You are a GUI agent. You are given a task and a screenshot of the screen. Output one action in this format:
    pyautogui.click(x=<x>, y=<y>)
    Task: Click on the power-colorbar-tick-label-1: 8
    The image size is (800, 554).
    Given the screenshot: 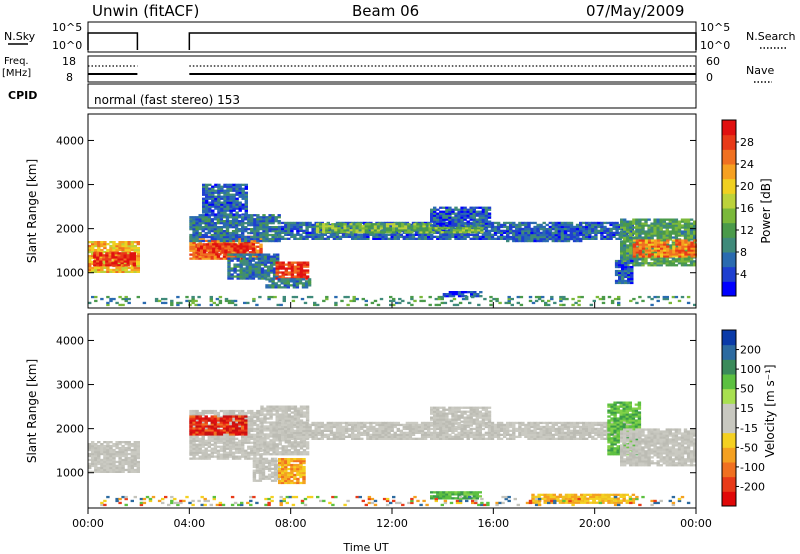 What is the action you would take?
    pyautogui.click(x=743, y=252)
    